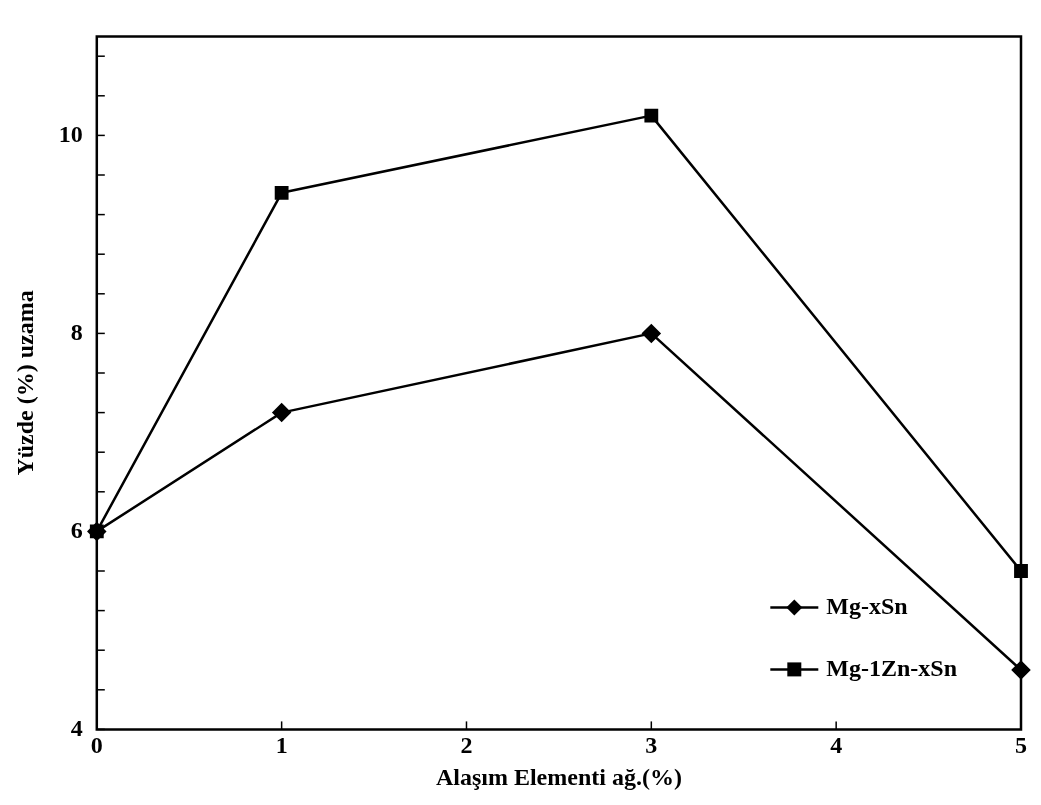  Describe the element at coordinates (558, 776) in the screenshot. I see `x-axis-title: Alaşım Elementi ağ.(%)` at that location.